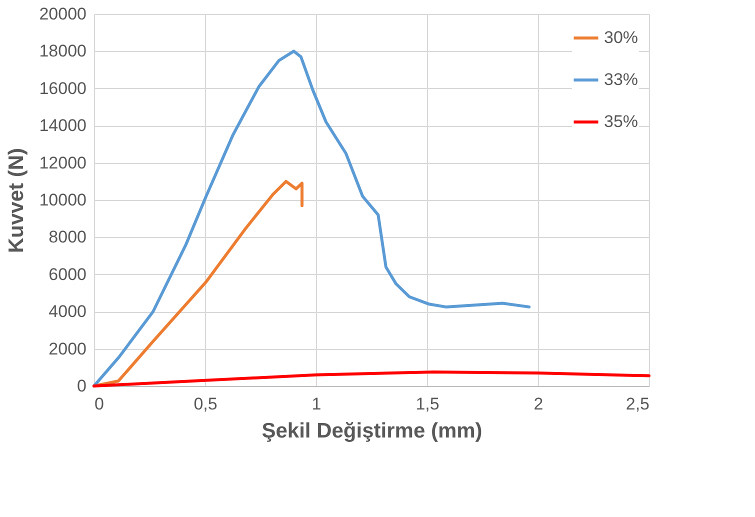  What do you see at coordinates (621, 37) in the screenshot?
I see `legend-label: 30%` at bounding box center [621, 37].